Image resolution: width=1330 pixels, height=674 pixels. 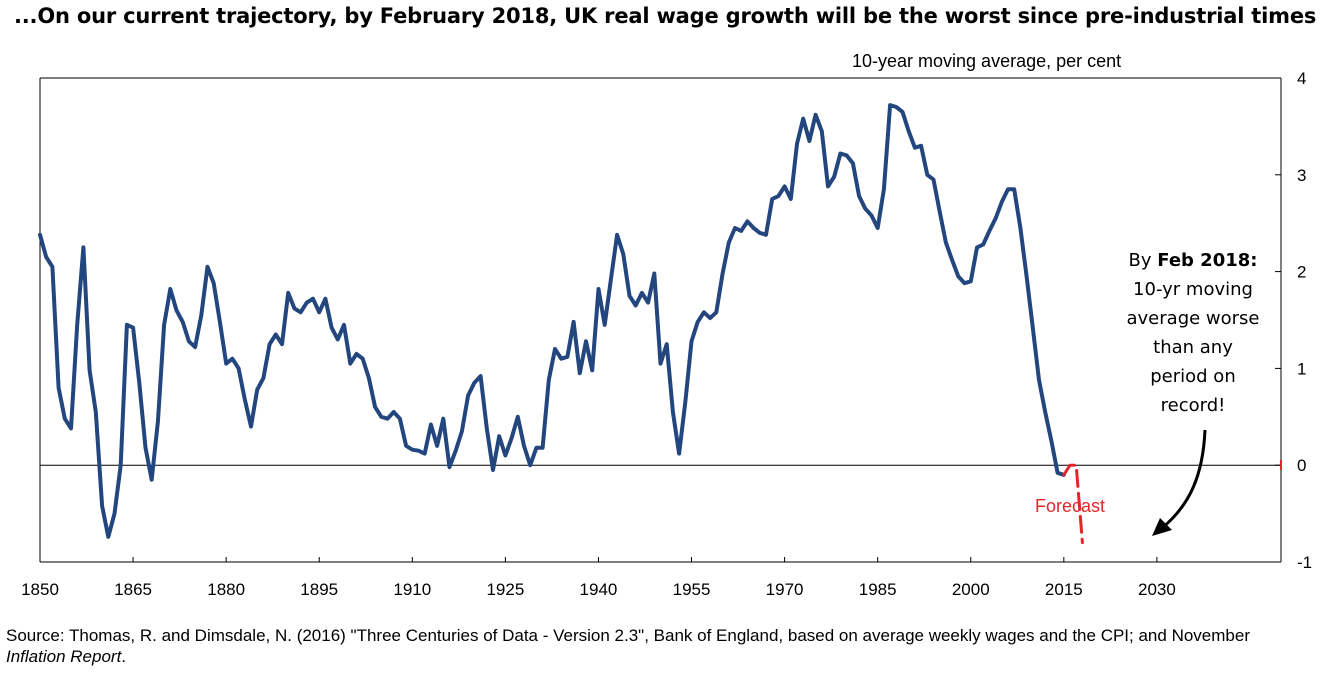 What do you see at coordinates (226, 589) in the screenshot?
I see `x-tick-label: 1880` at bounding box center [226, 589].